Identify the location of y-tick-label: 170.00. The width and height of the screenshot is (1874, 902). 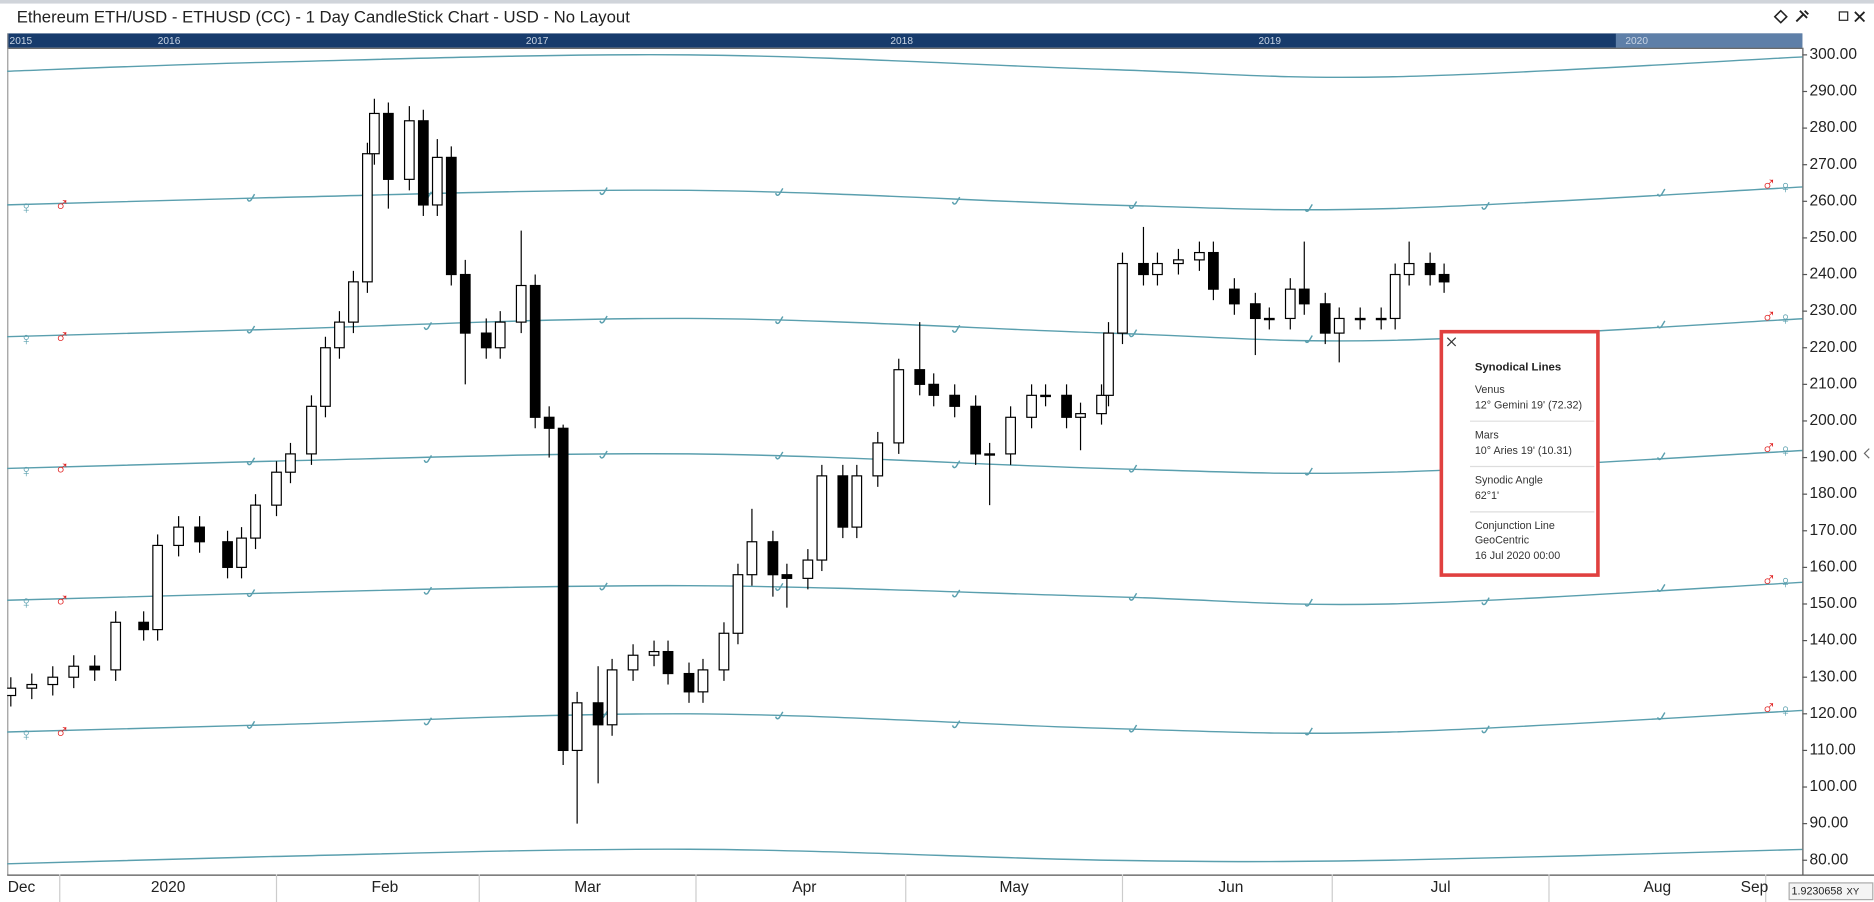
(1833, 530).